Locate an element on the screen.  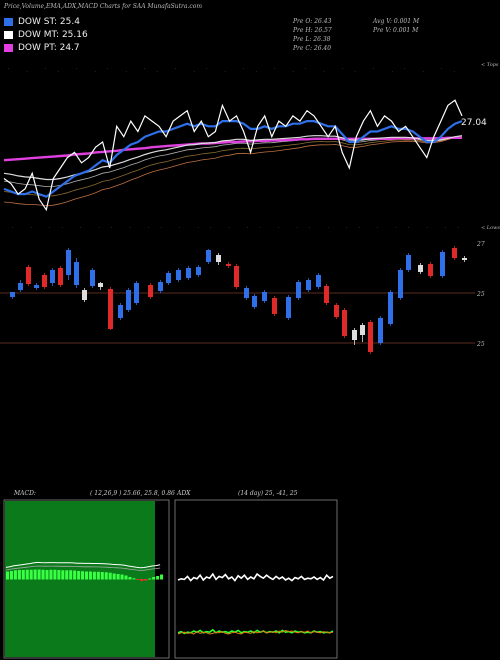
legend-label: DOW MT: 25.16 is located at coordinates (53, 35).